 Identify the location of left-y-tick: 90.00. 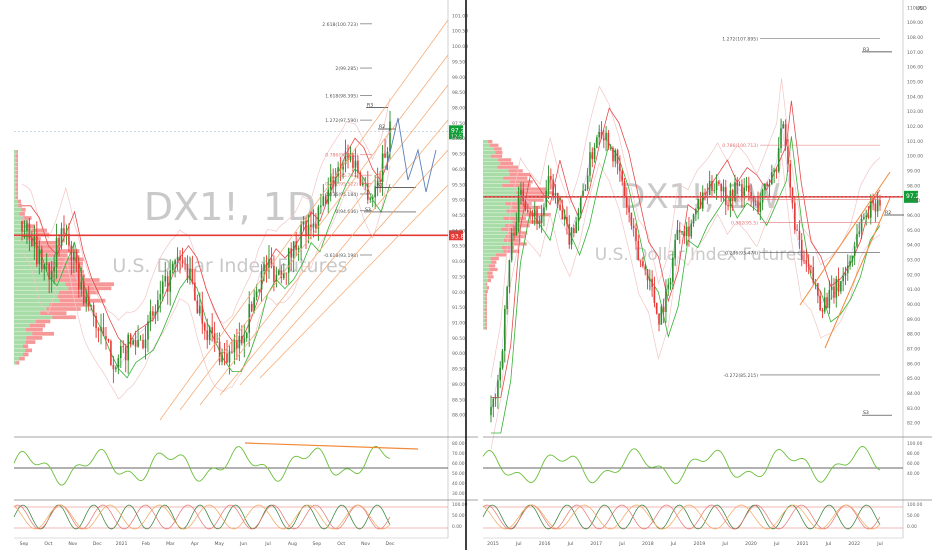
(458, 354).